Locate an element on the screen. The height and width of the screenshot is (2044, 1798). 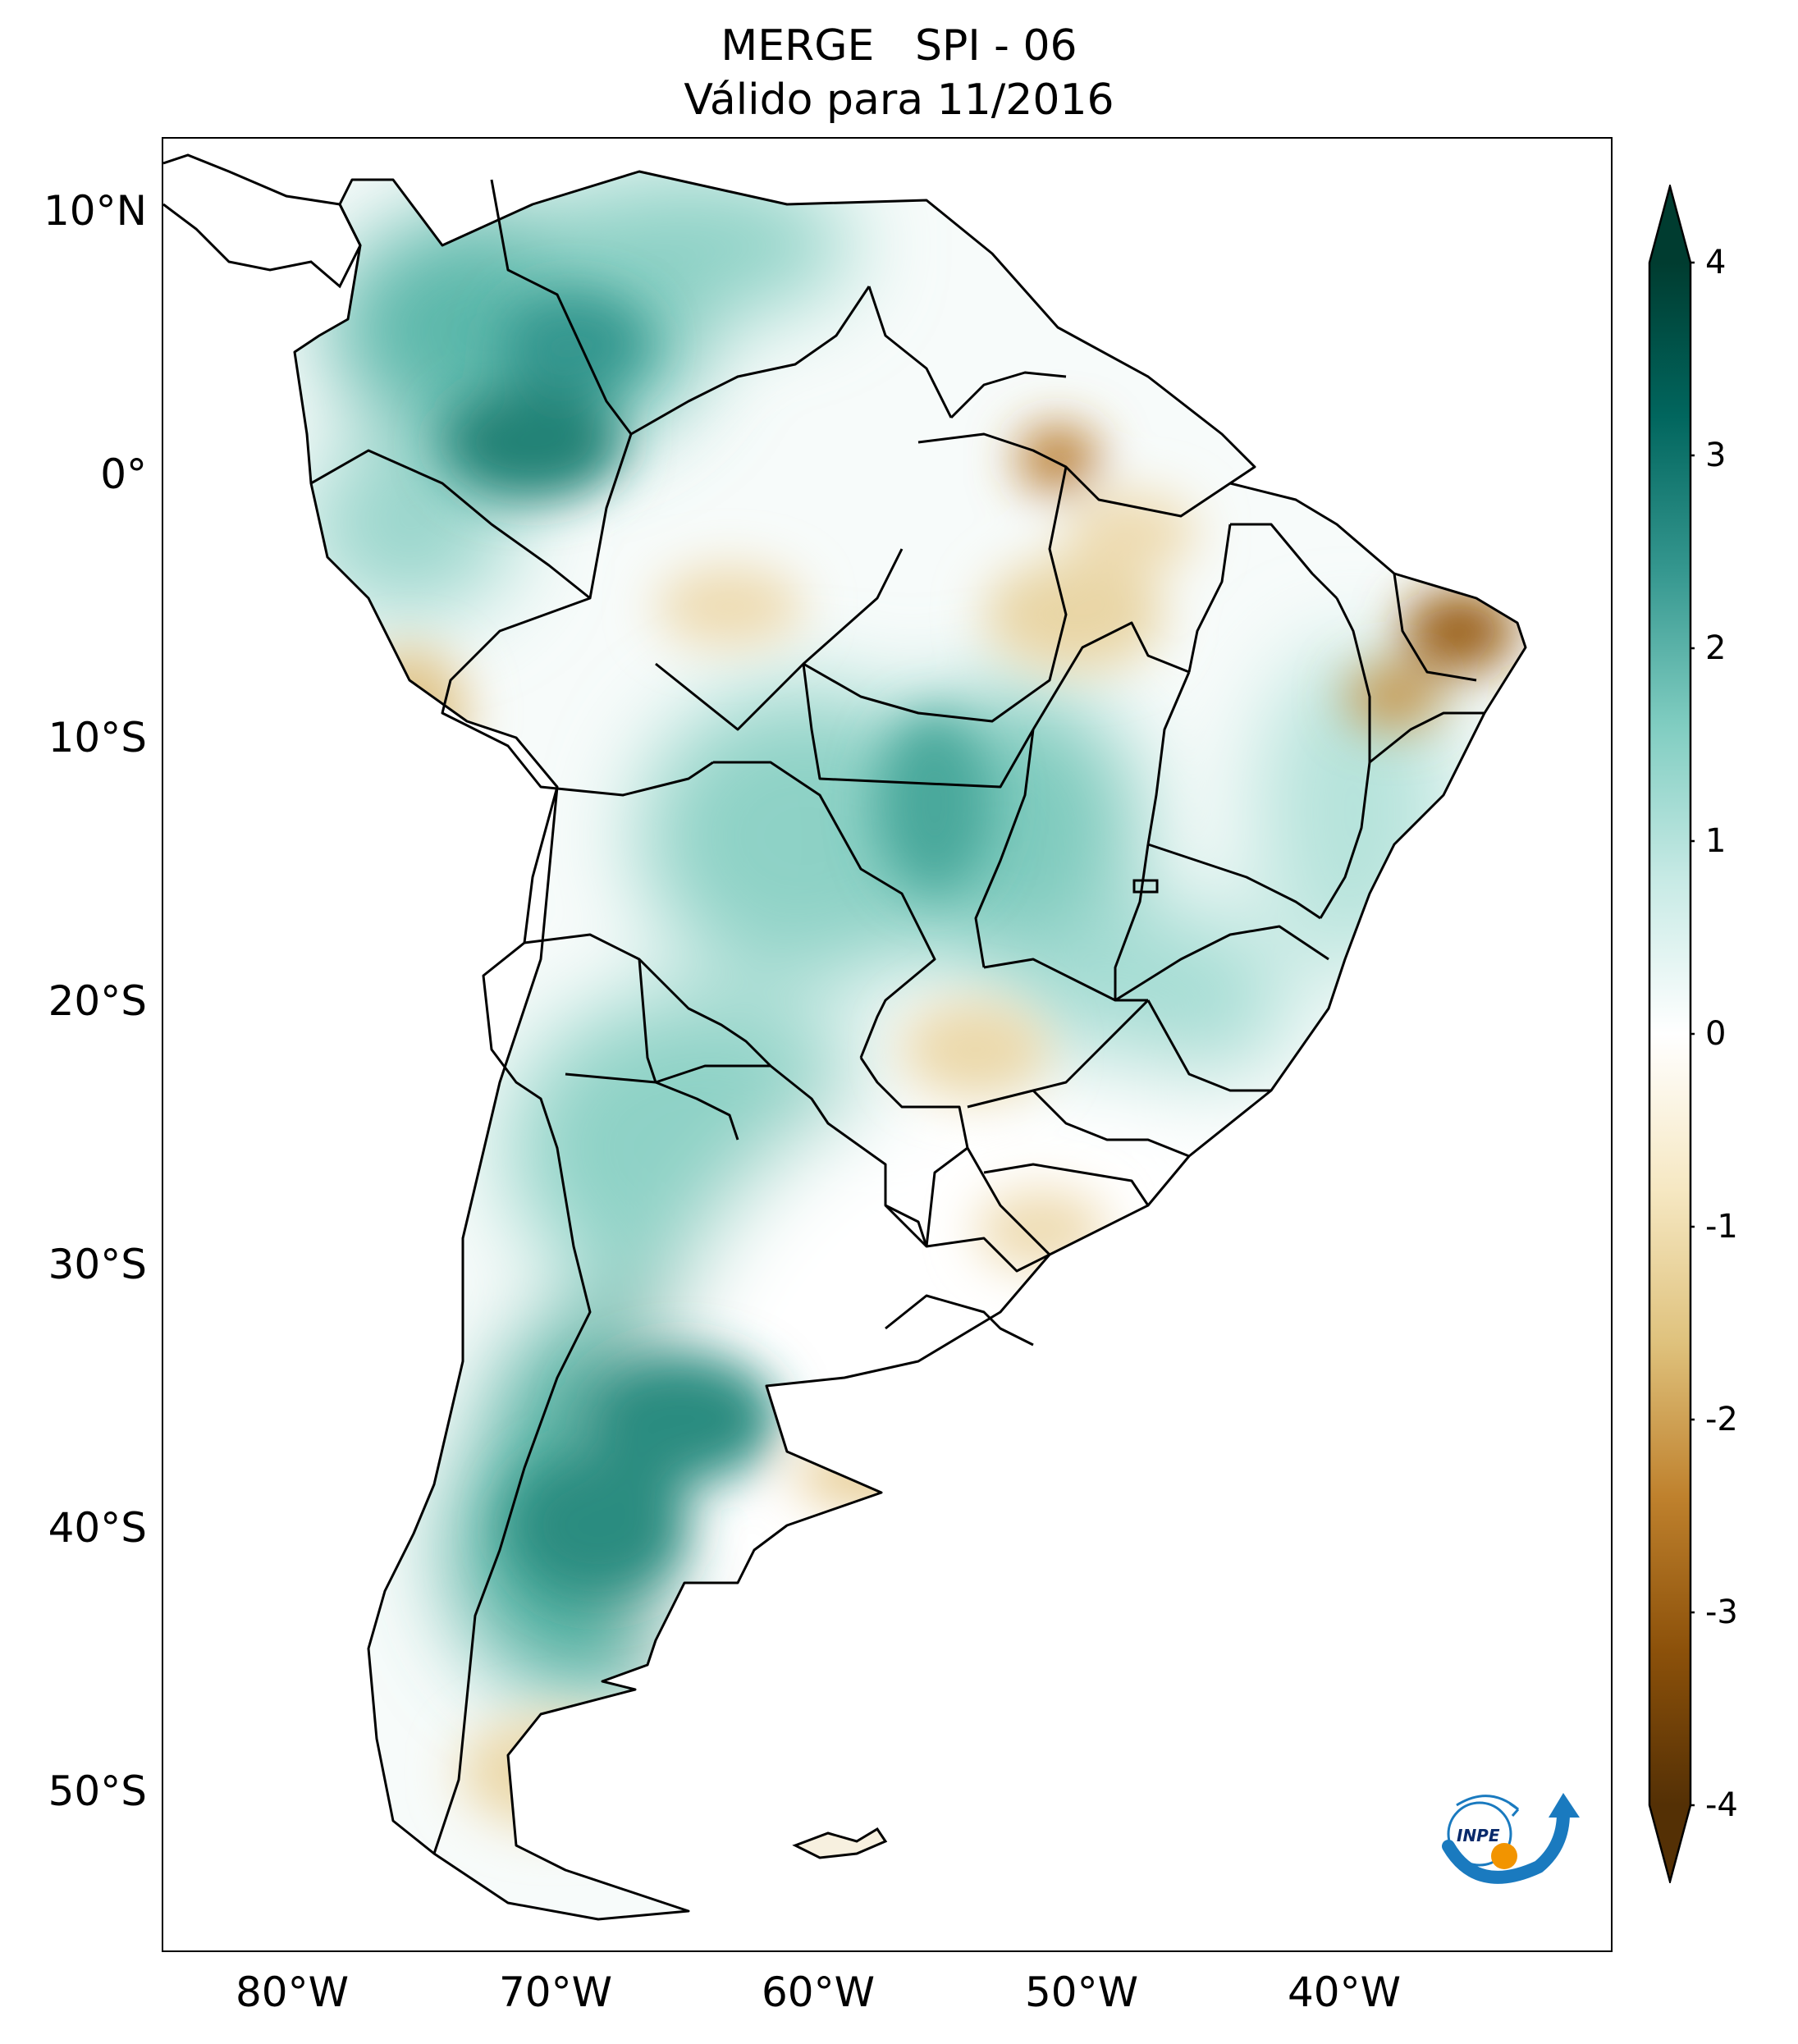
spi-colorbar is located at coordinates (1671, 1034).